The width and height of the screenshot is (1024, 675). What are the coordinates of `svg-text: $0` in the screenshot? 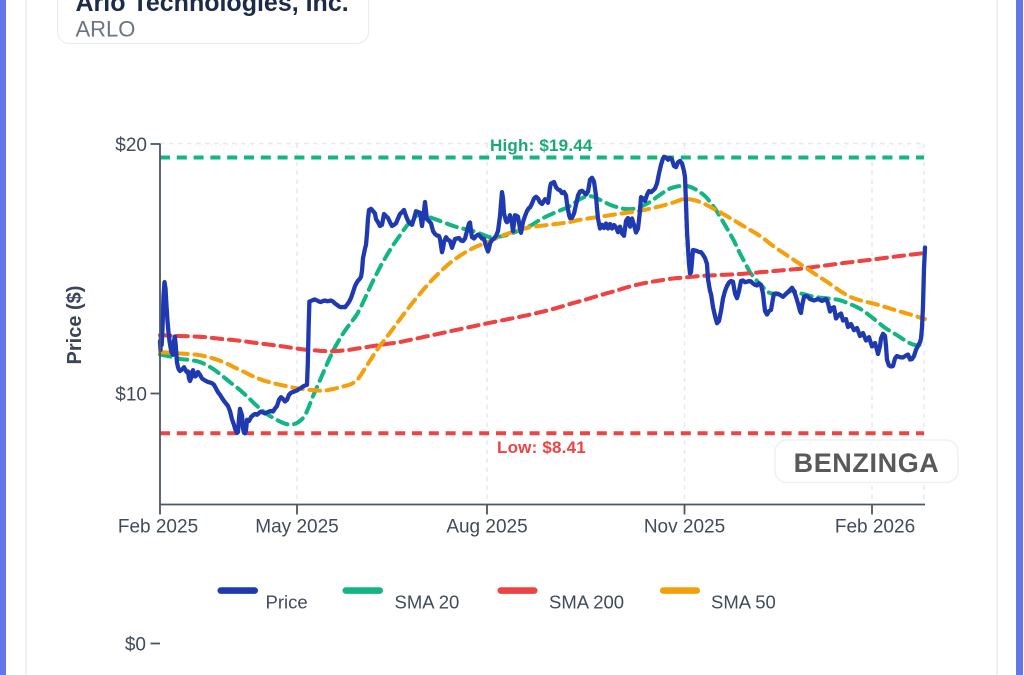 It's located at (135, 645).